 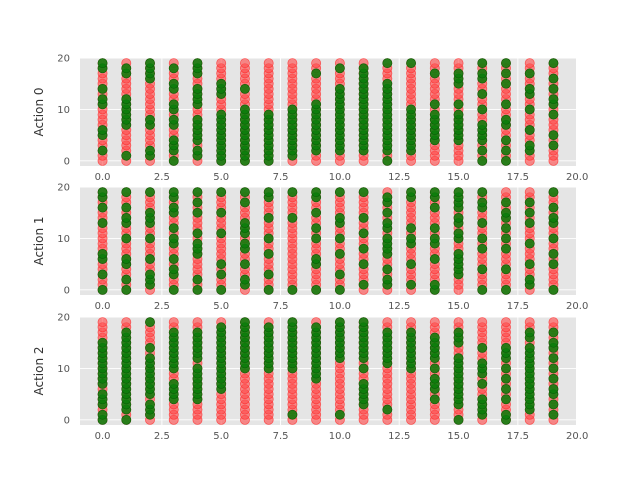 I want to click on y-axis-title: Action 1, so click(x=39, y=240).